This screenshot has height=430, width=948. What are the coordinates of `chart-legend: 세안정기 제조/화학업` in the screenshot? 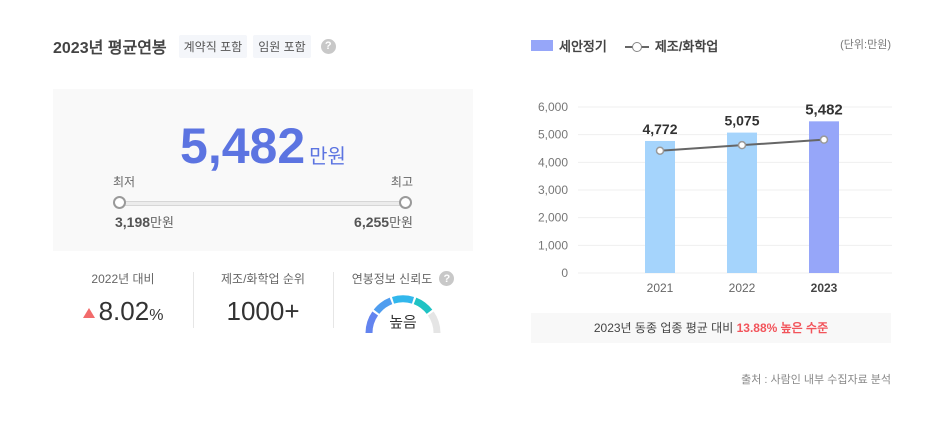 It's located at (624, 45).